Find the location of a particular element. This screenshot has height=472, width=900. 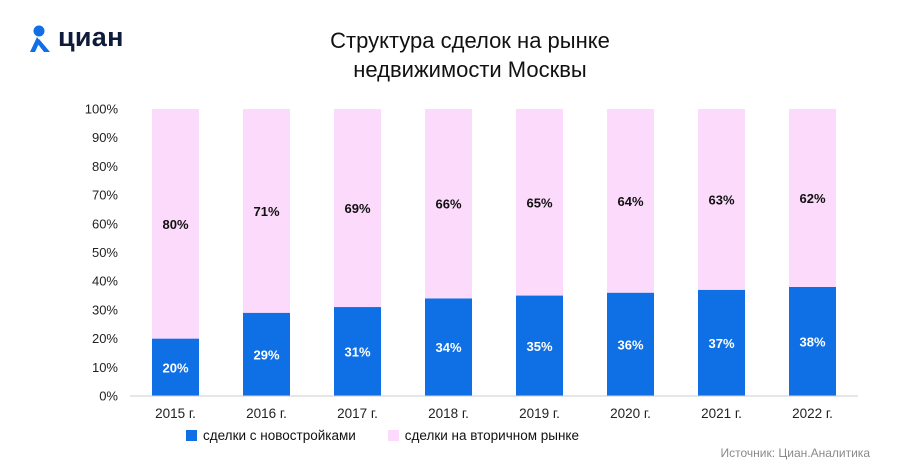

x-tick-label: 2019 г. is located at coordinates (539, 413).